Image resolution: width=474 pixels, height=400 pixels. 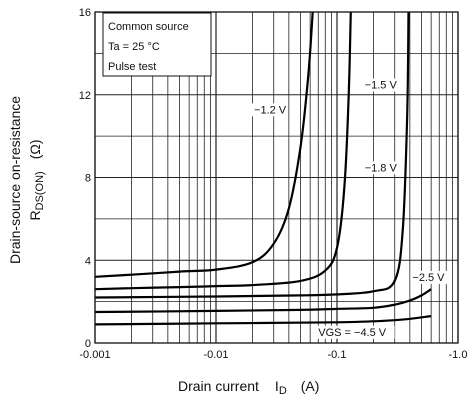 What do you see at coordinates (218, 386) in the screenshot?
I see `x-axis-label-text: Drain current` at bounding box center [218, 386].